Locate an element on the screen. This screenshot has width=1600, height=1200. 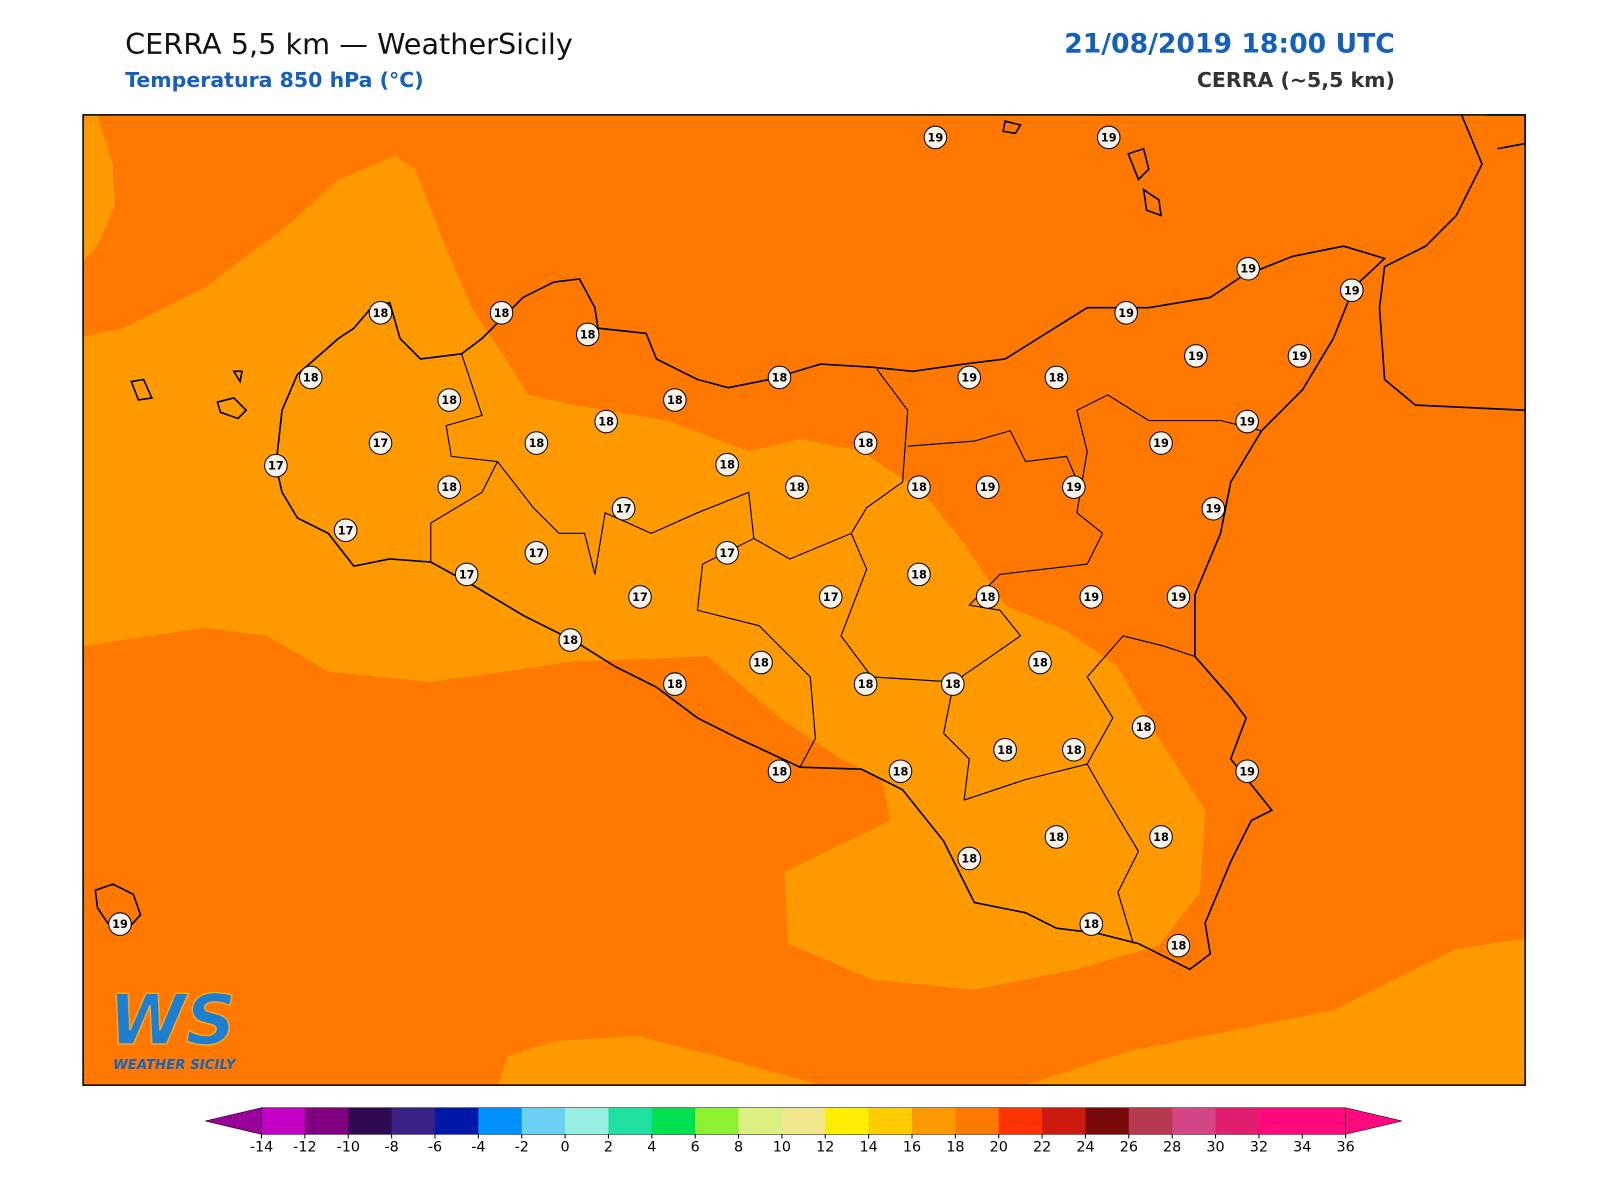
logo-mark: WS is located at coordinates (172, 1020).